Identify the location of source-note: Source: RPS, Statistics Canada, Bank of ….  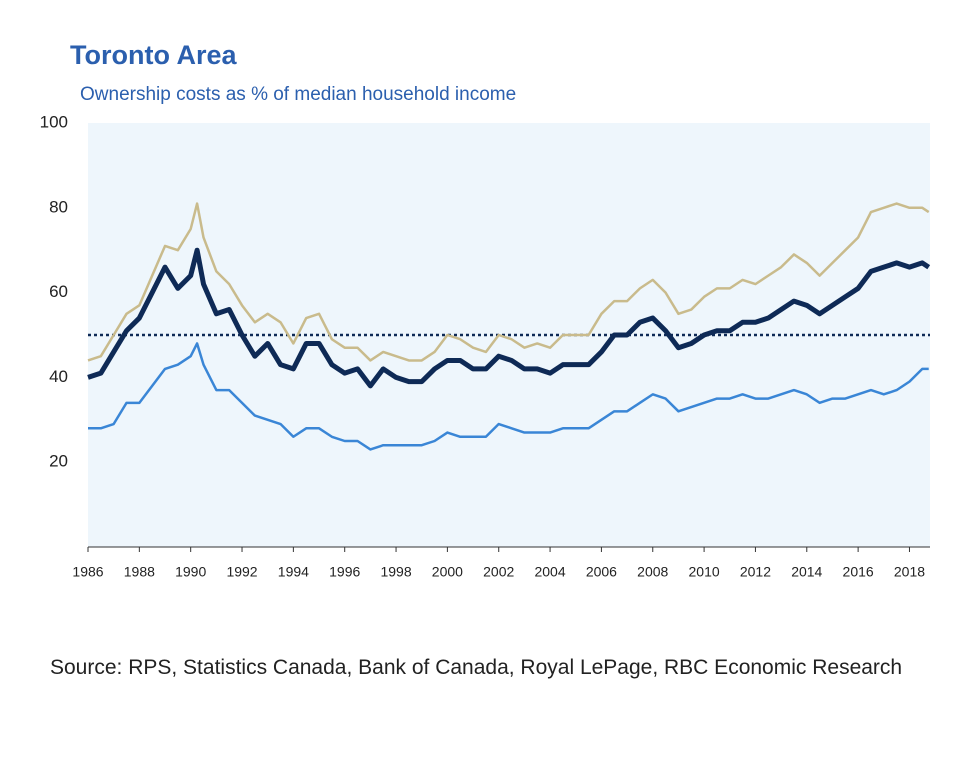
(476, 667).